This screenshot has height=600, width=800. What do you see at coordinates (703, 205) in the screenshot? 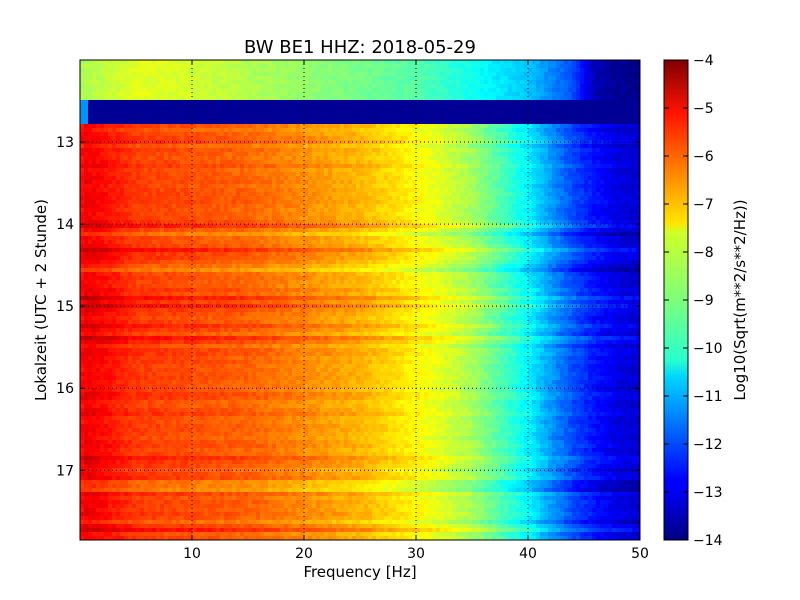
I see `colorbar-tick-label: −7` at bounding box center [703, 205].